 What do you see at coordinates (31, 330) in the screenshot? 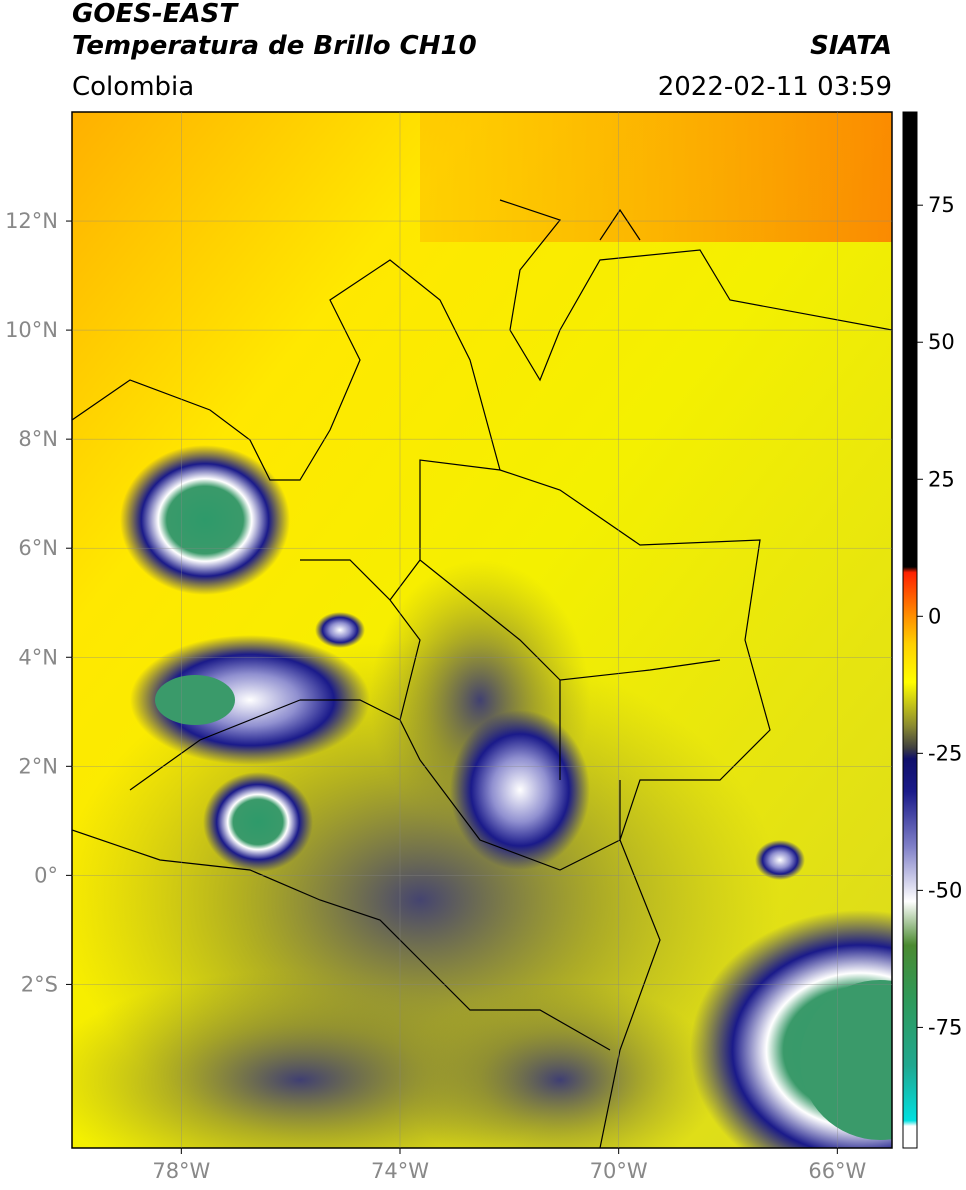
I see `lat-tick-label: 10°N` at bounding box center [31, 330].